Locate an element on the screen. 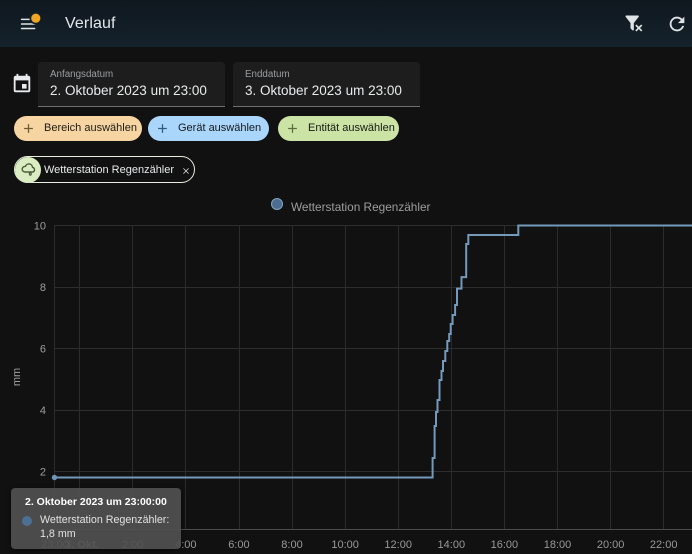 This screenshot has width=692, height=554. svg-text: 8:00 is located at coordinates (291, 545).